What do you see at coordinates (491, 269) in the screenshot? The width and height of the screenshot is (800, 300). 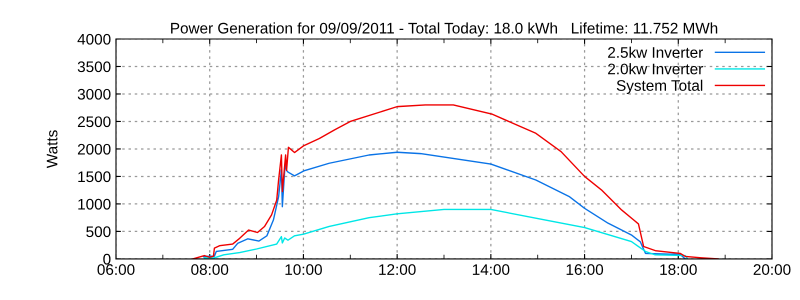 I see `x-tick-label: 14:00` at bounding box center [491, 269].